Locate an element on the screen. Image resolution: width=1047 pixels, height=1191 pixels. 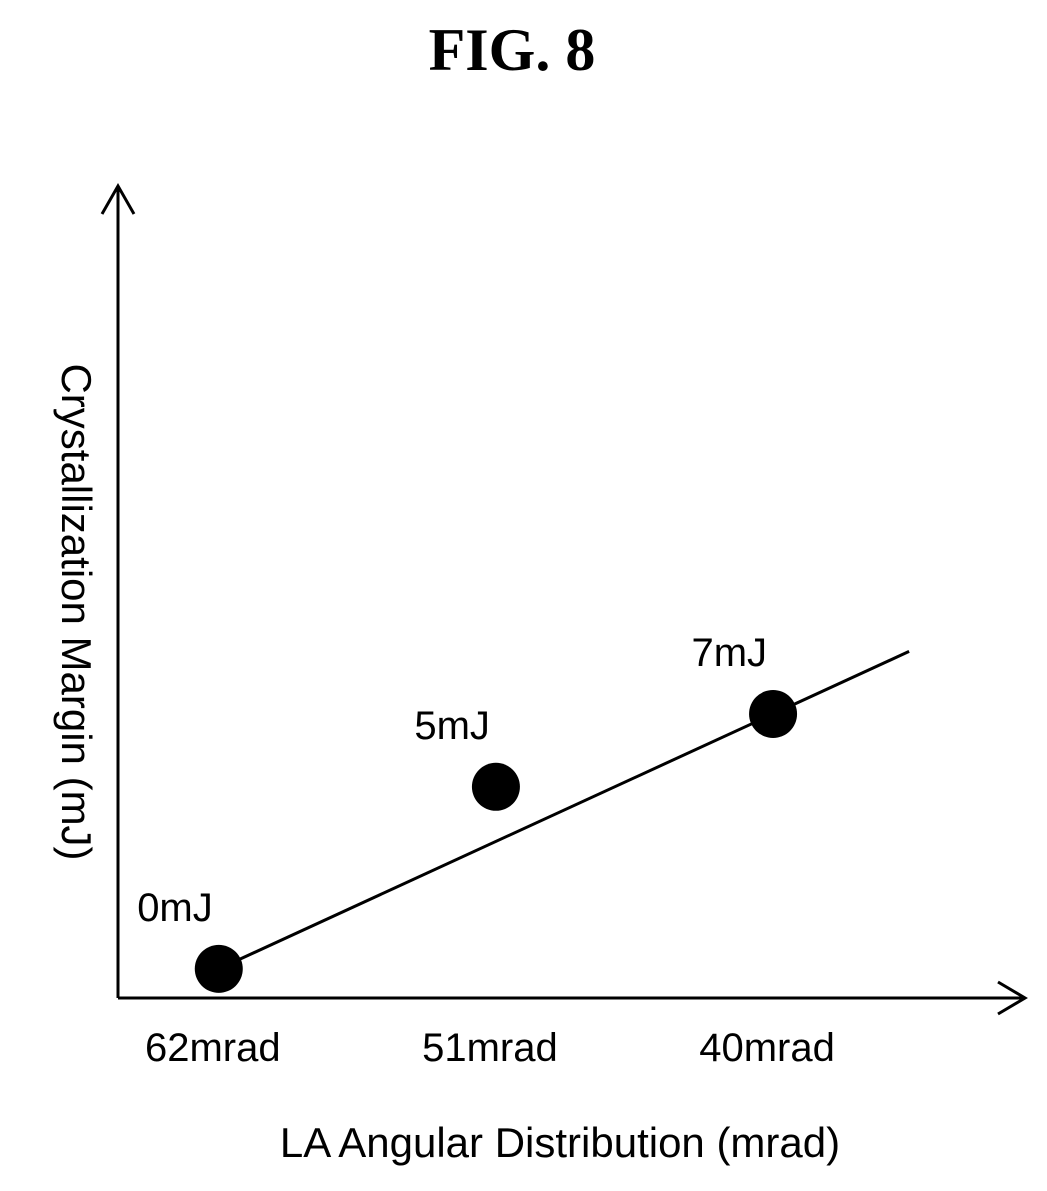
y-axis-label: Crystallization Margin (mJ) is located at coordinates (76, 611).